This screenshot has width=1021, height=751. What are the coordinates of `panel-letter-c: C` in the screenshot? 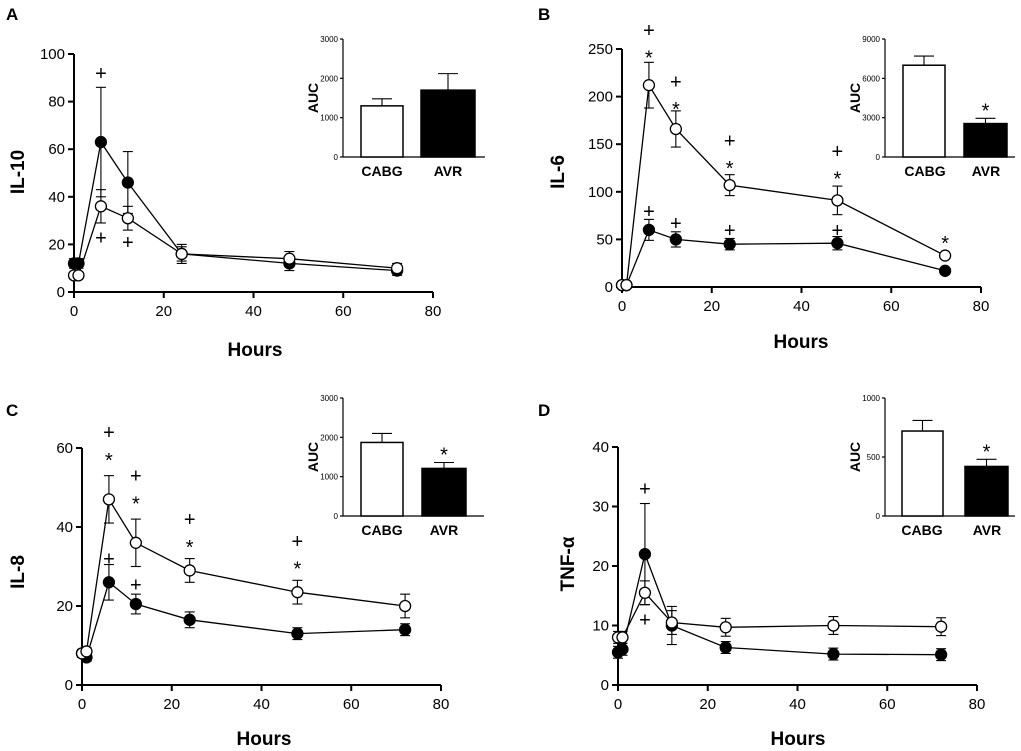 It's located at (12, 410).